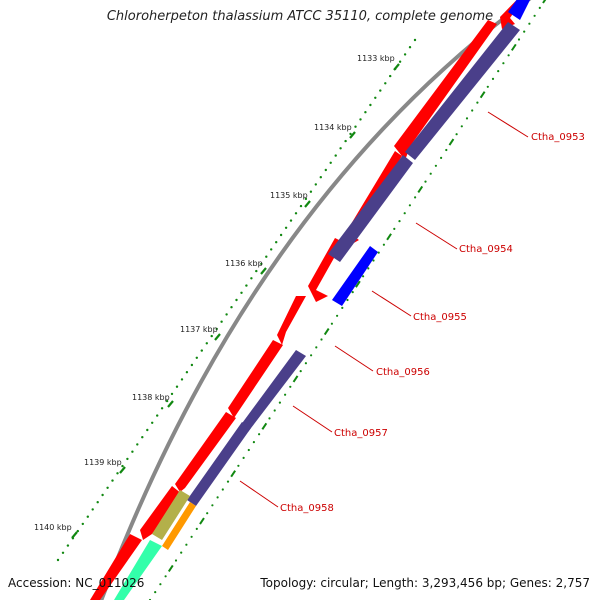  I want to click on gene-label-ctha-0958: Ctha_0958, so click(307, 508).